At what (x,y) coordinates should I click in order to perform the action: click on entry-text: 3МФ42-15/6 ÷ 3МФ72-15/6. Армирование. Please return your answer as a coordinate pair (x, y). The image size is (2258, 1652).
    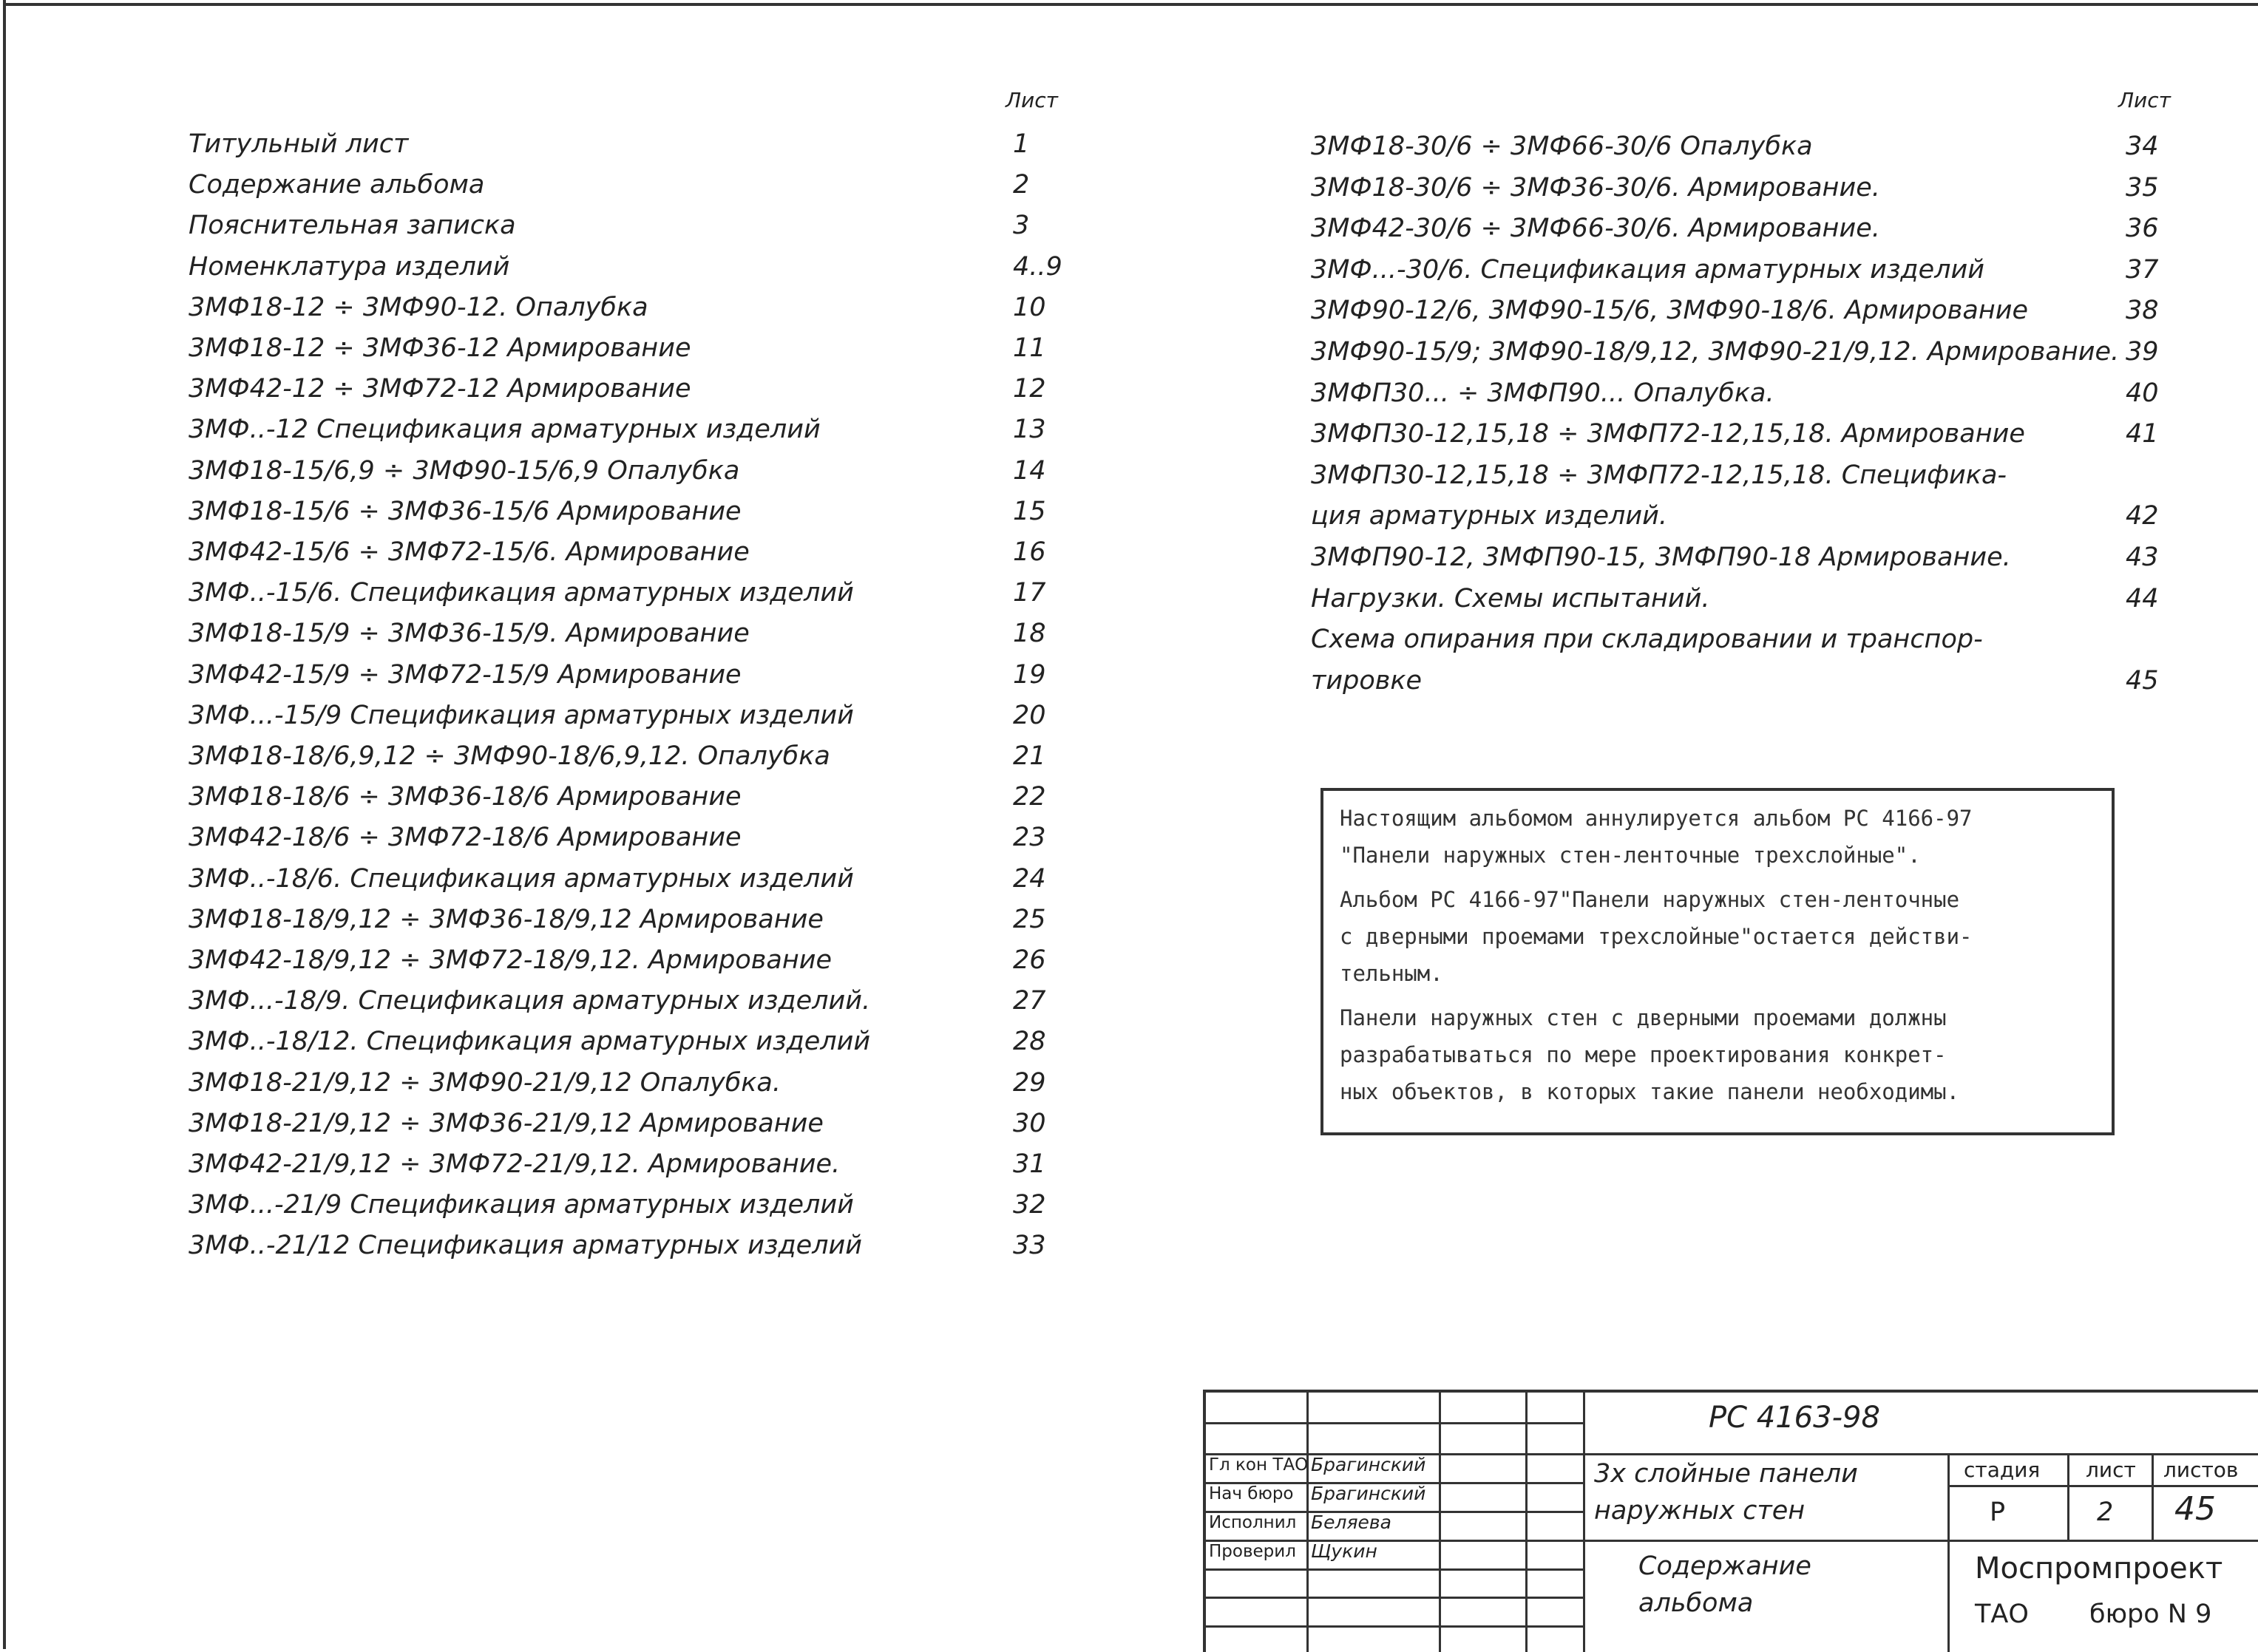
    Looking at the image, I should click on (469, 552).